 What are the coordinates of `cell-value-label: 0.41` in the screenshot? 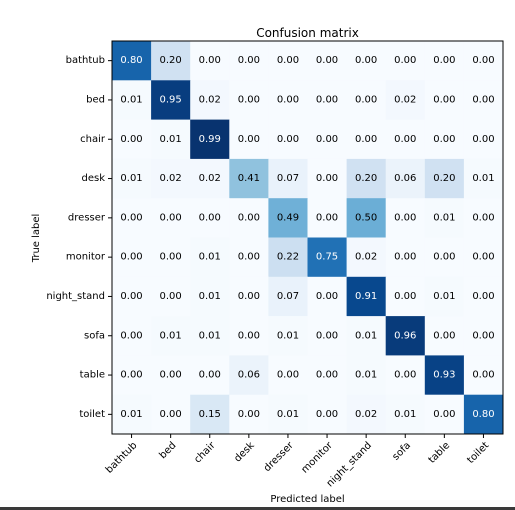 It's located at (249, 178).